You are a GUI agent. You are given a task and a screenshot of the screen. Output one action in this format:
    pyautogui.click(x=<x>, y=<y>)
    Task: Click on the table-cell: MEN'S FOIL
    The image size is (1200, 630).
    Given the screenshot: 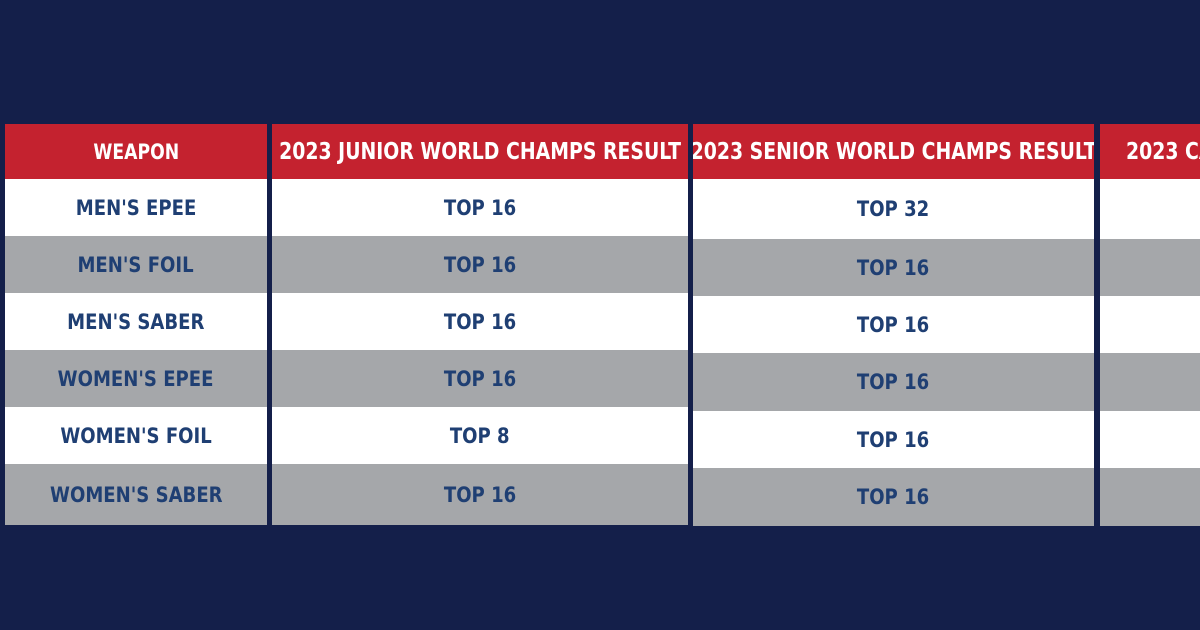 What is the action you would take?
    pyautogui.click(x=136, y=264)
    